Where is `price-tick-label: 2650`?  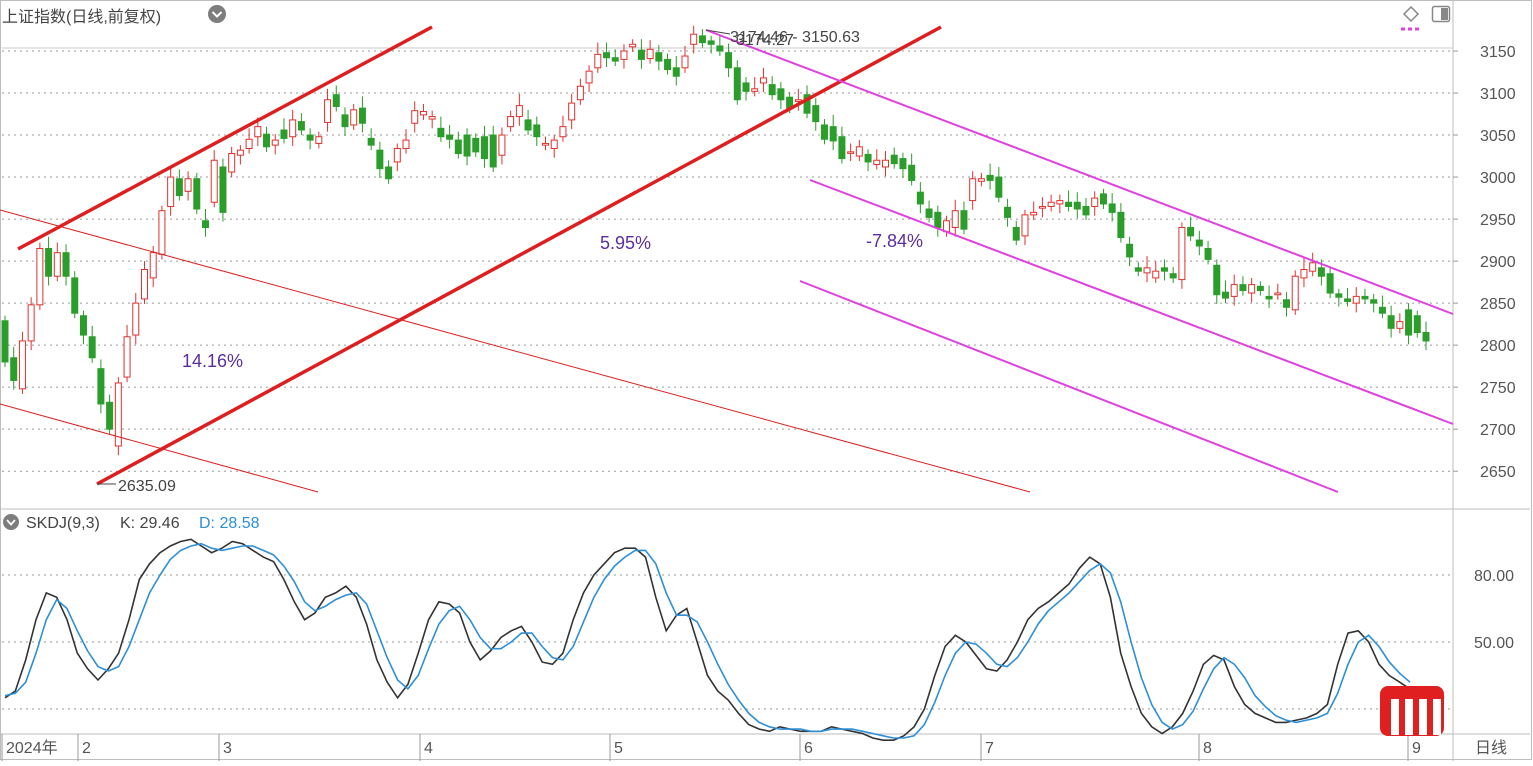
price-tick-label: 2650 is located at coordinates (1498, 472).